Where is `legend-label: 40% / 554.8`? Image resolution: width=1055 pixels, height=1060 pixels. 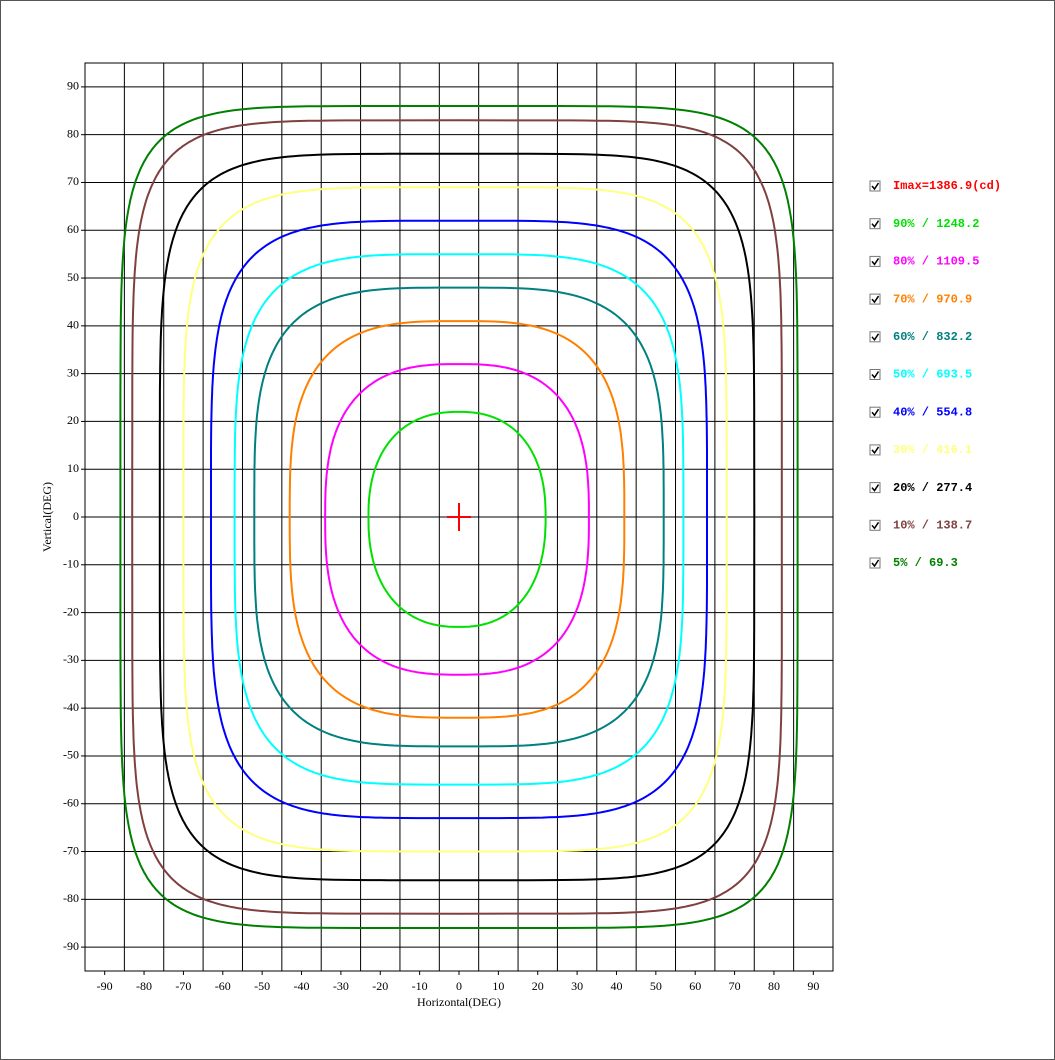 legend-label: 40% / 554.8 is located at coordinates (932, 412).